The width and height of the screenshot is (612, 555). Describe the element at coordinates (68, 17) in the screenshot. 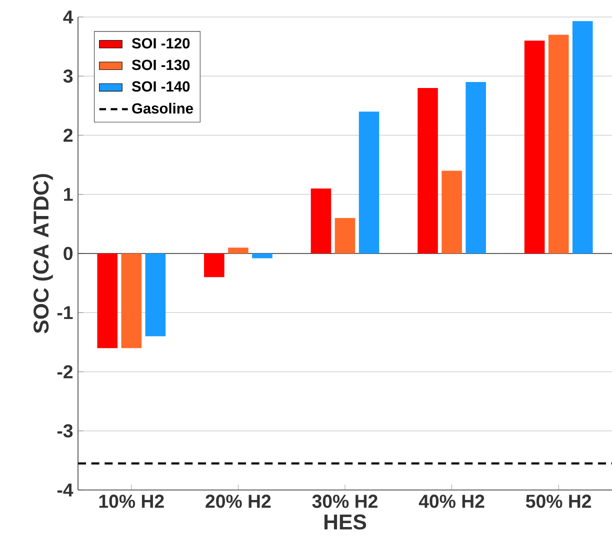

I see `y-tick-label: 4` at that location.